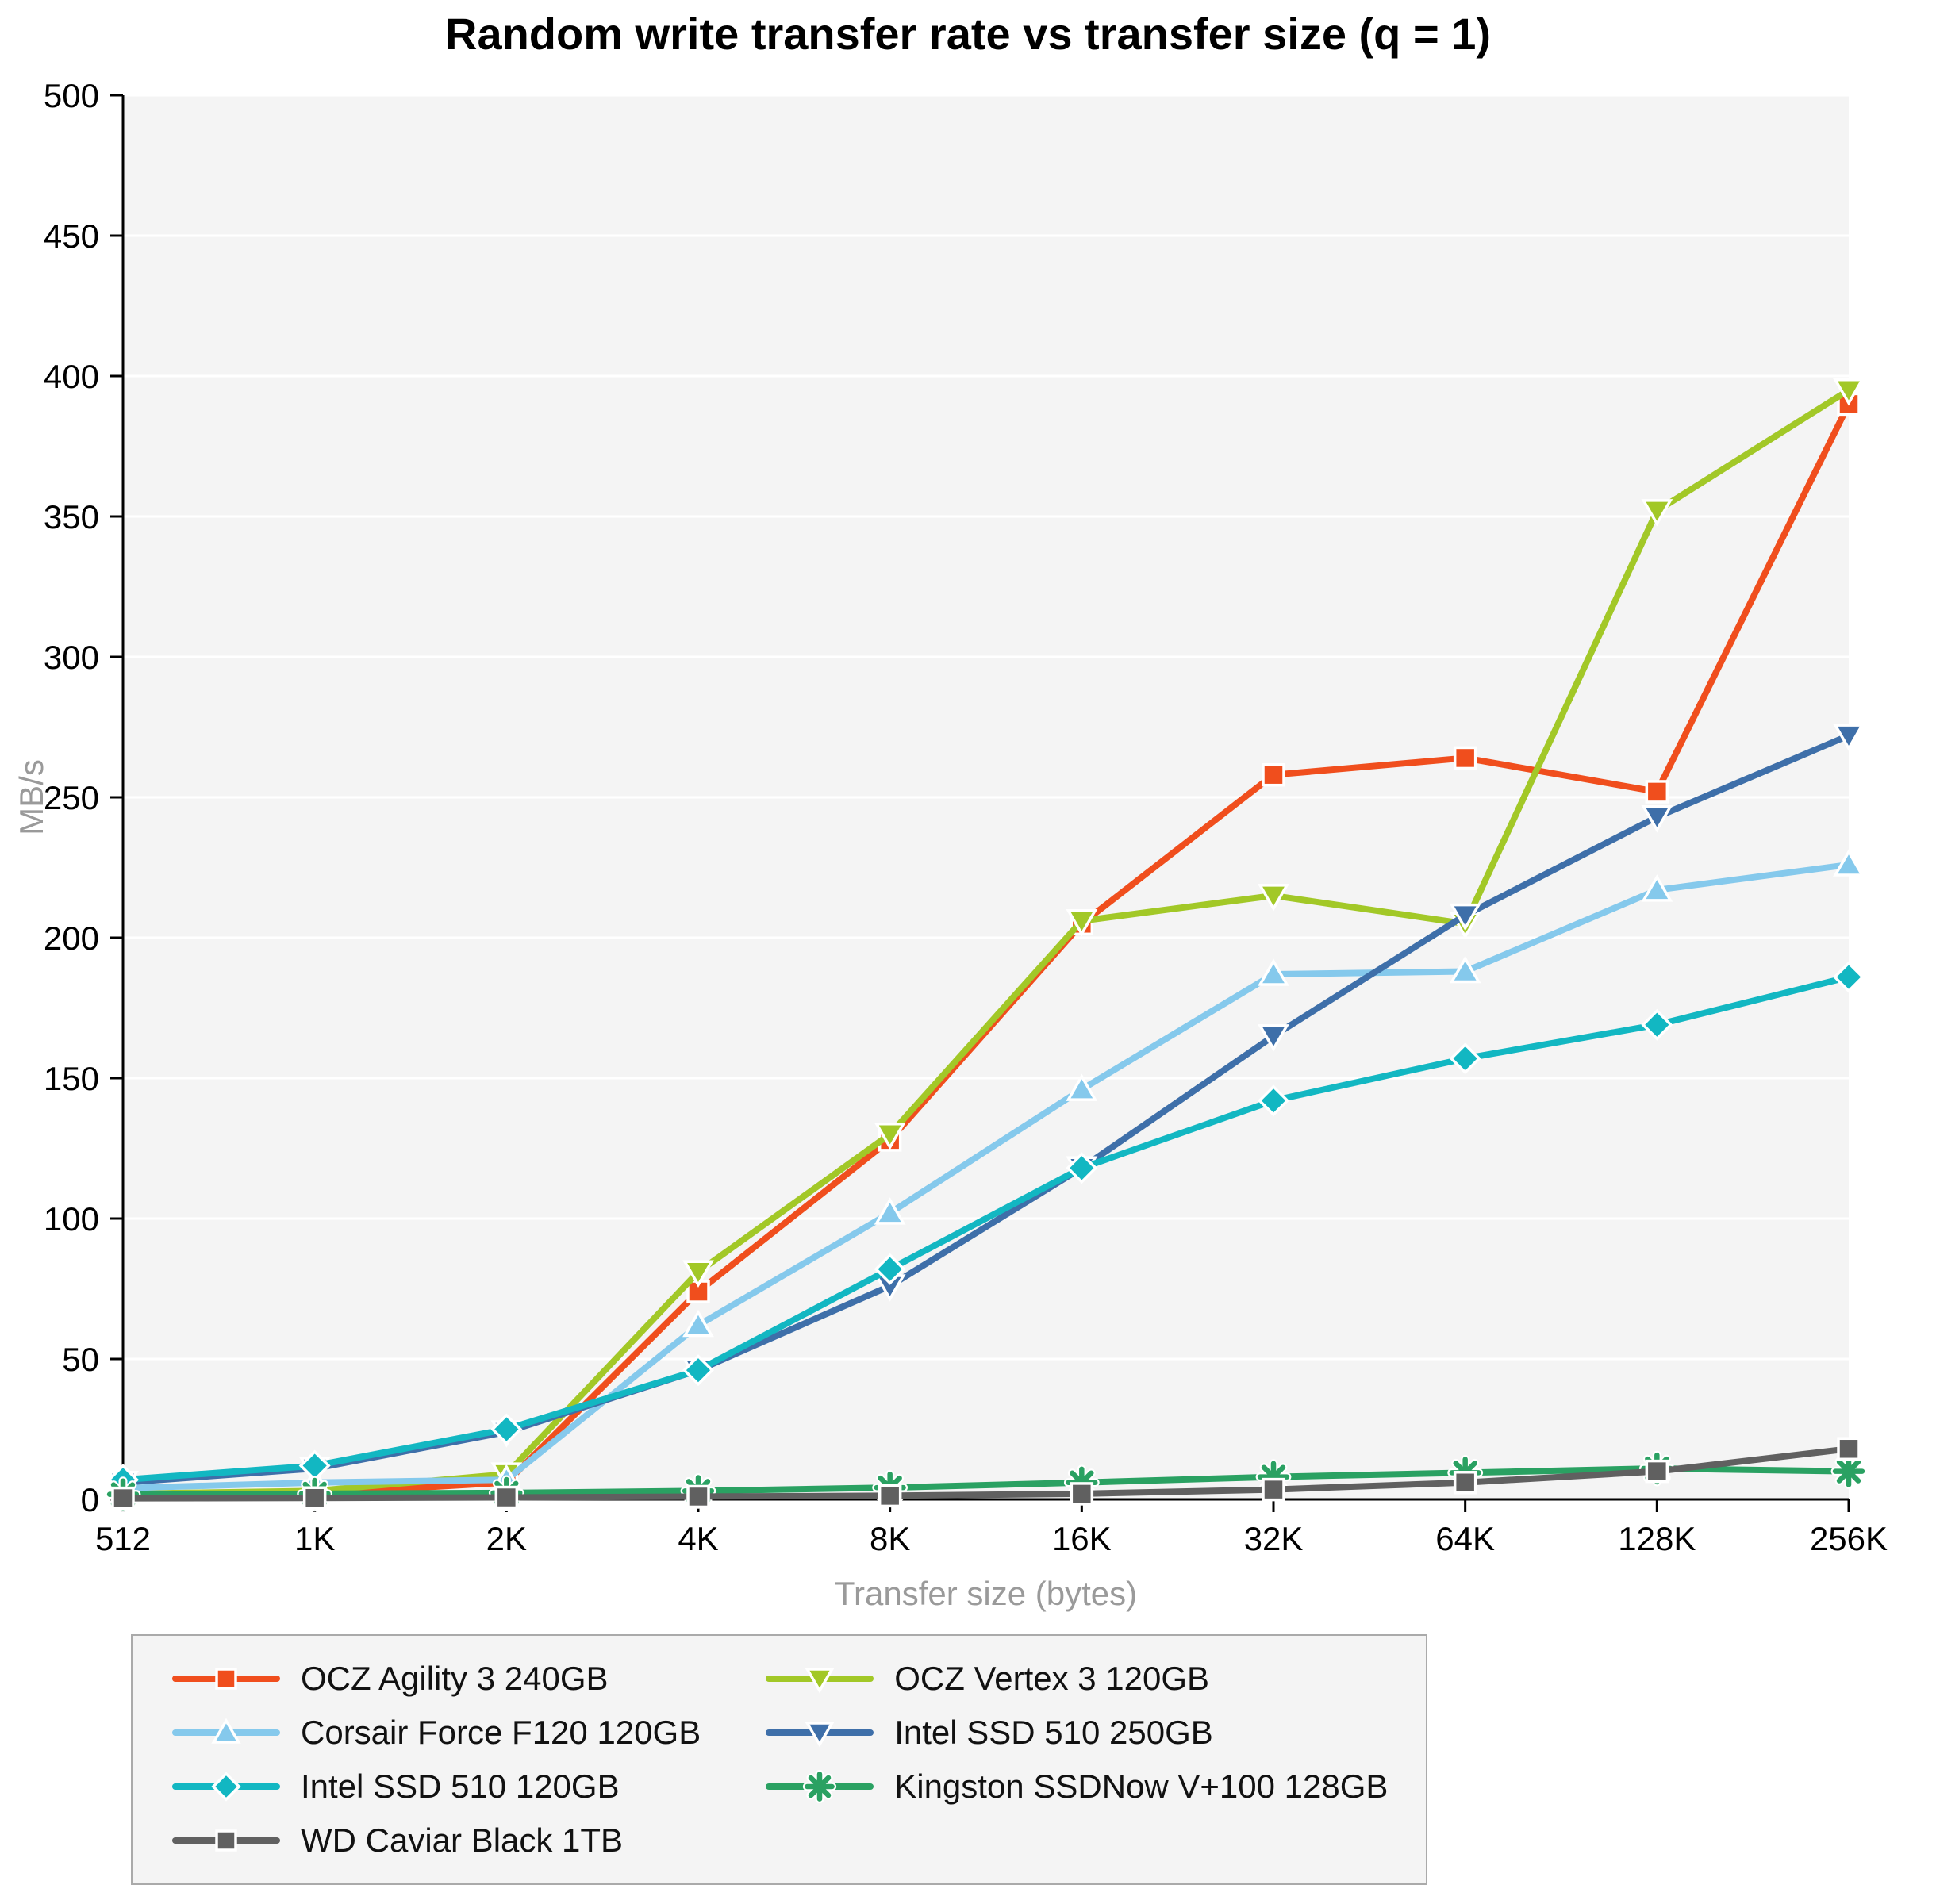 The image size is (1936, 1904). I want to click on legend-item: Intel SSD 510 120GB, so click(436, 1786).